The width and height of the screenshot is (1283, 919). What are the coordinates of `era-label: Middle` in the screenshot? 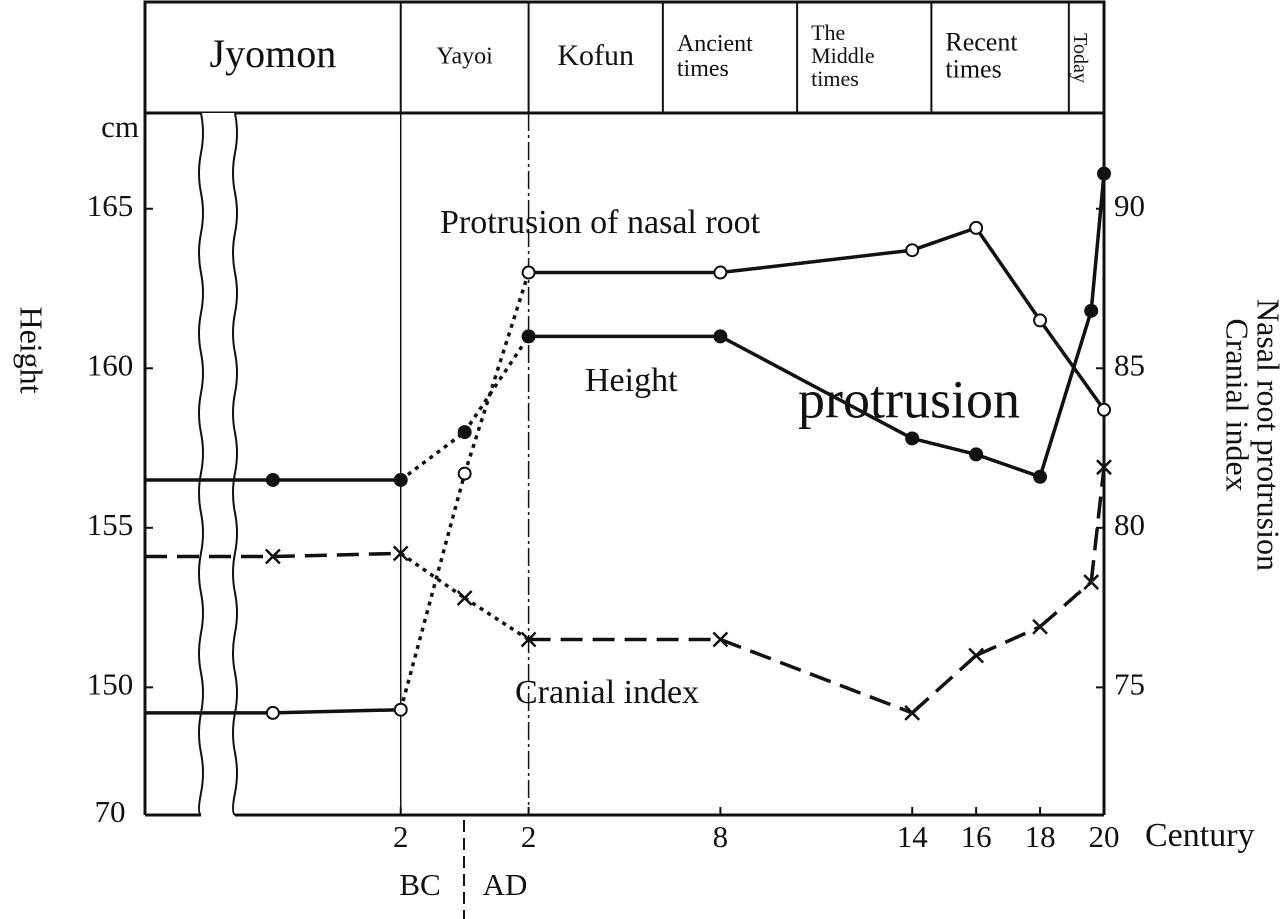 It's located at (843, 55).